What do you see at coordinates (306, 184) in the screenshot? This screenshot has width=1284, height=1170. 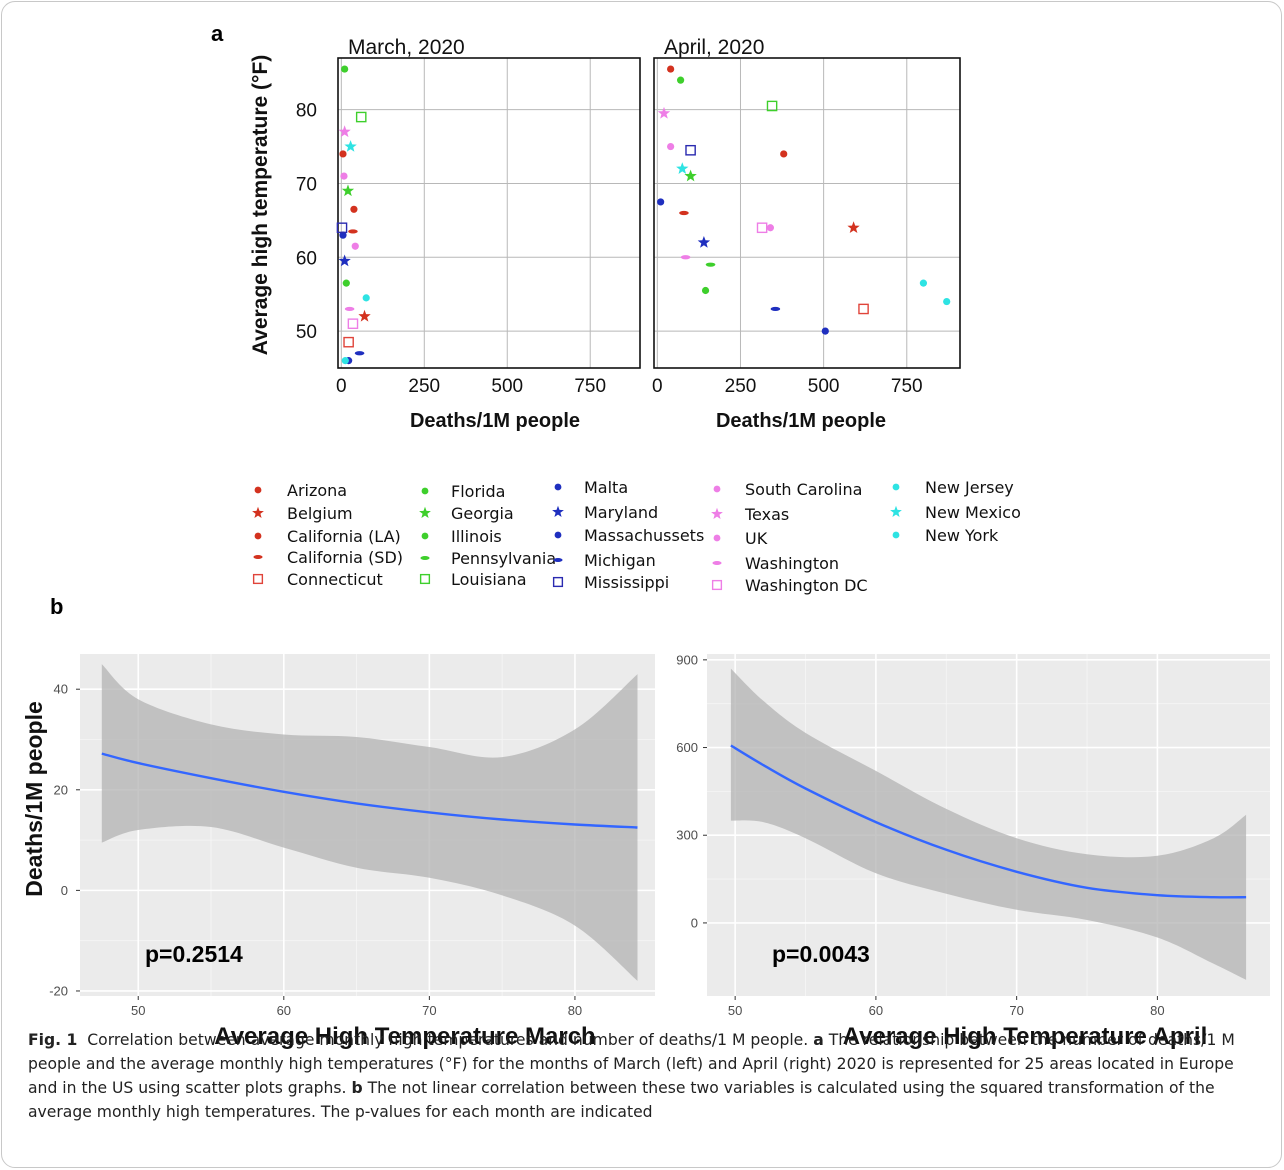 I see `y-tick-label: 70` at bounding box center [306, 184].